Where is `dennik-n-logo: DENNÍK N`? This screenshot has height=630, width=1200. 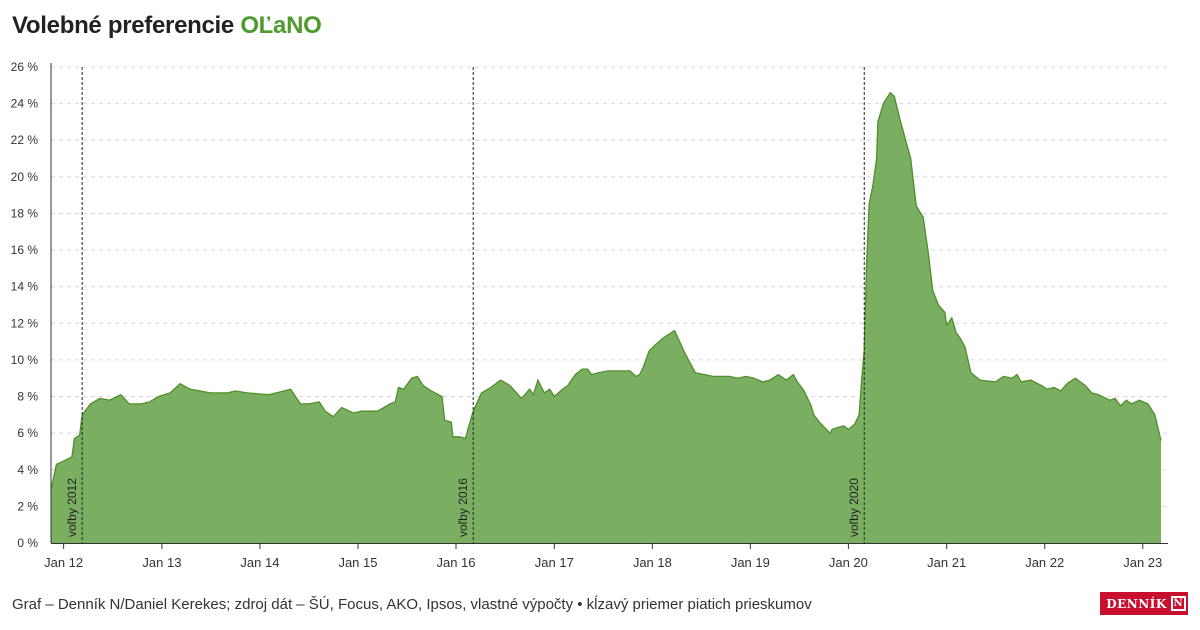
dennik-n-logo: DENNÍK N is located at coordinates (1144, 603).